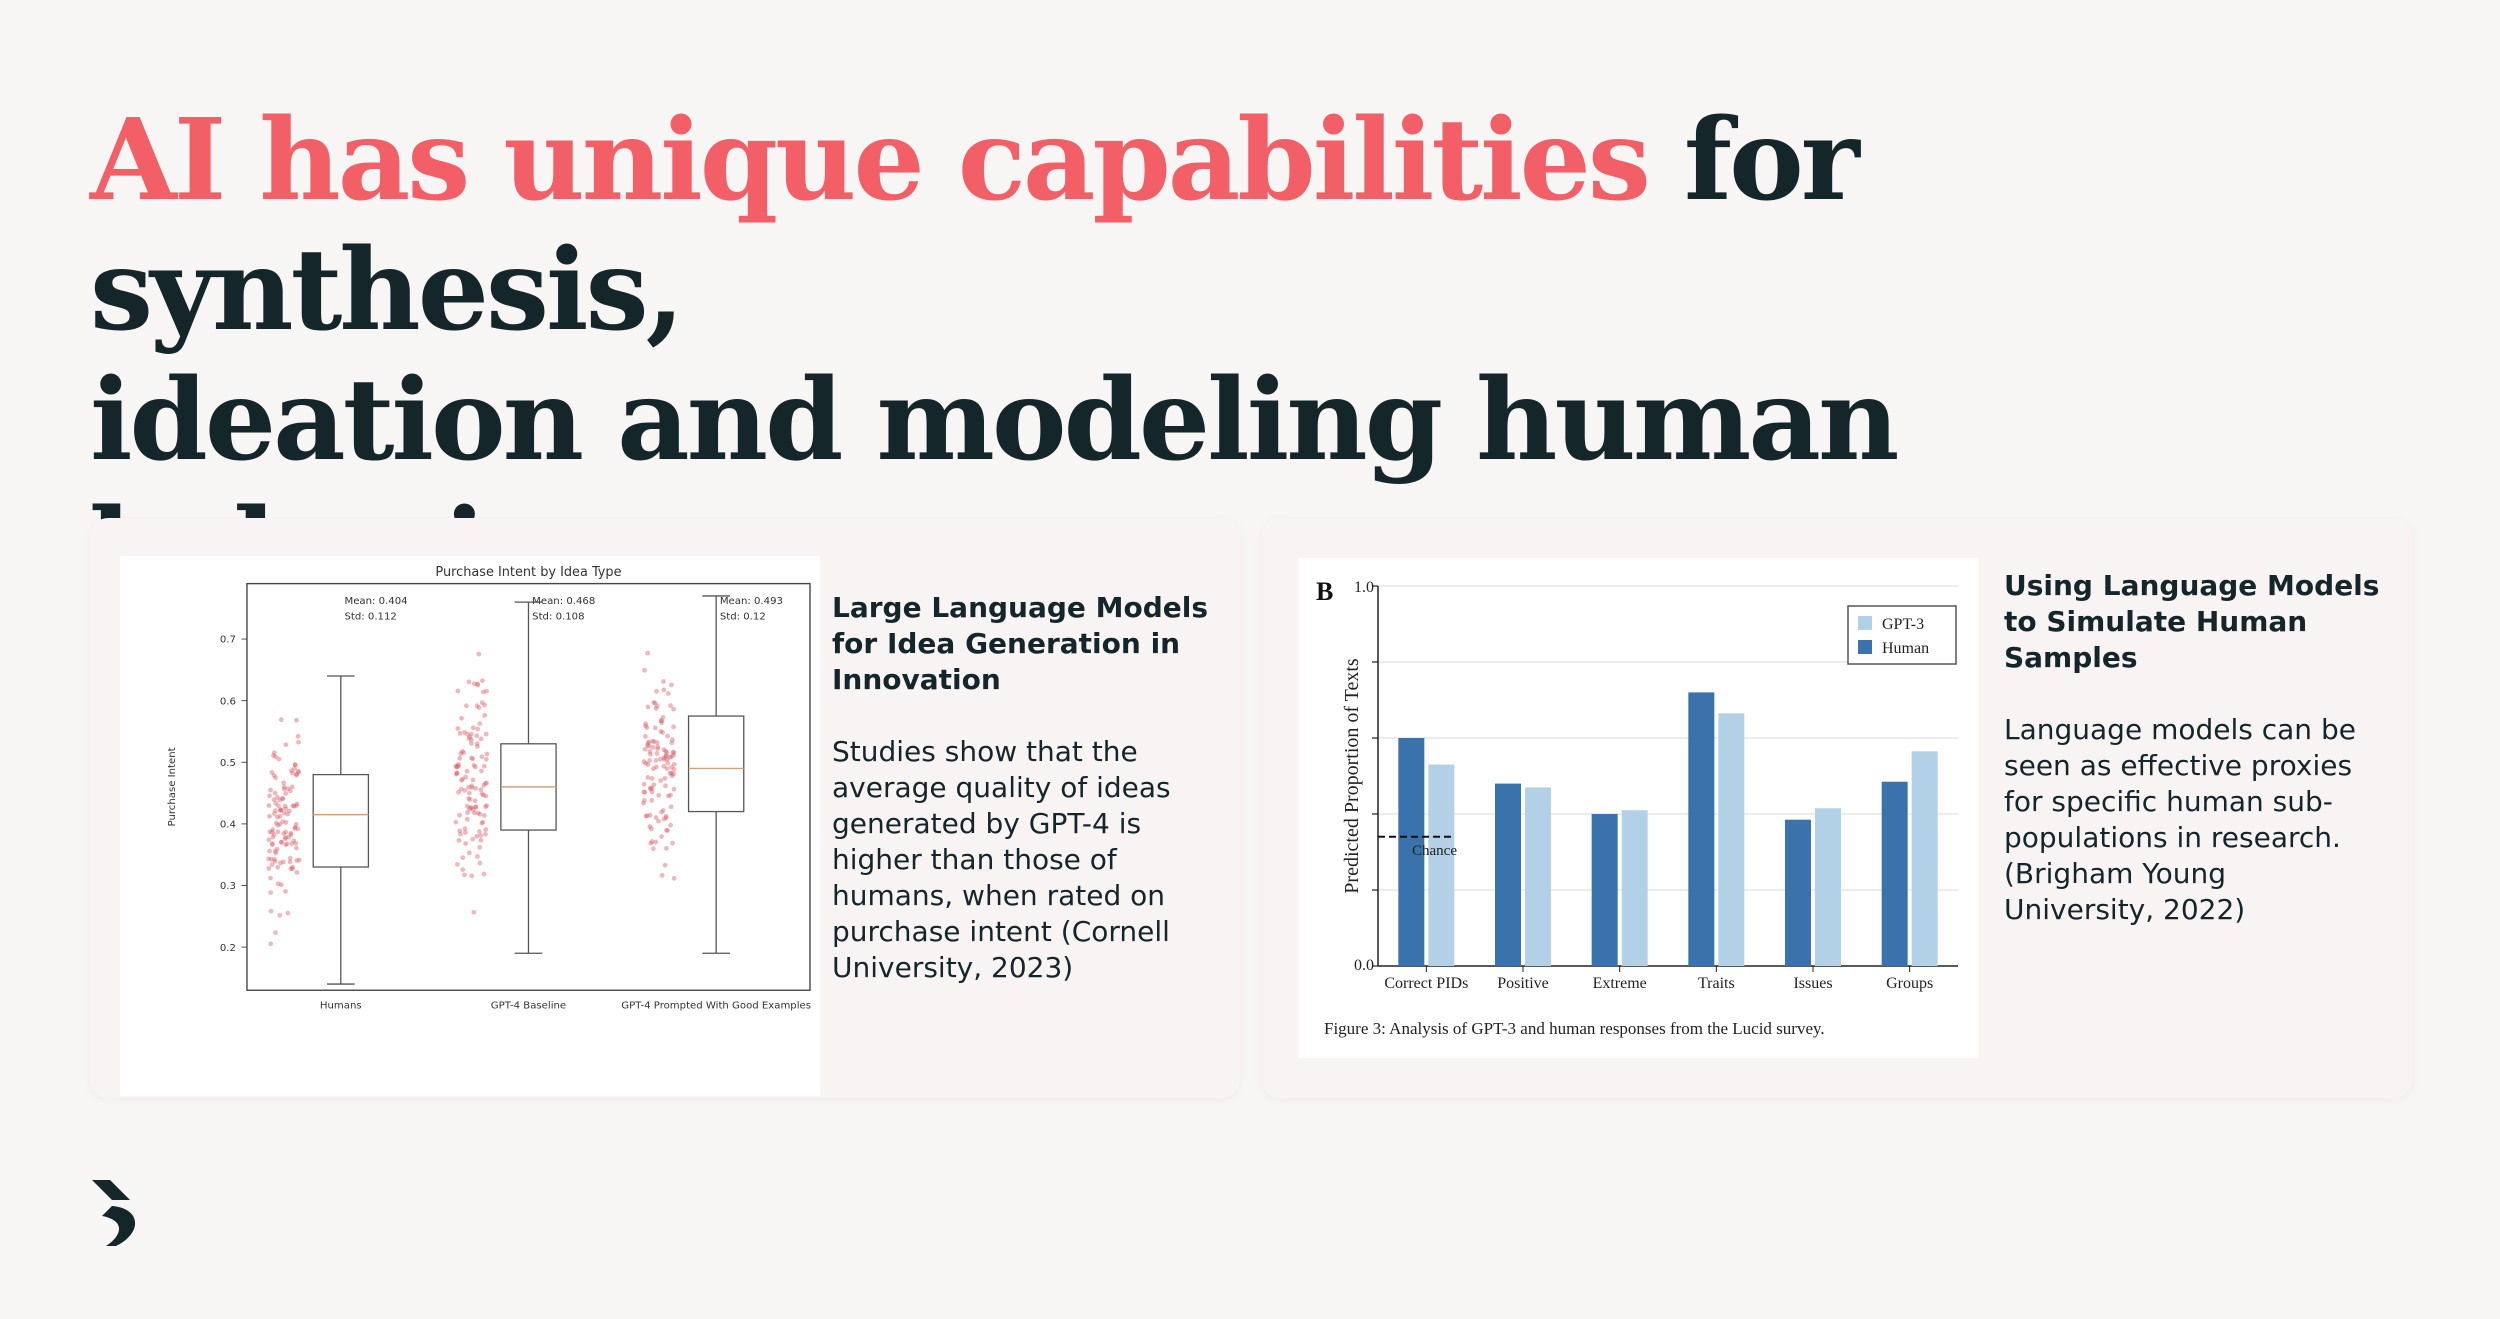 Image resolution: width=2500 pixels, height=1319 pixels. Describe the element at coordinates (172, 786) in the screenshot. I see `boxplot-y-axis-label: Purchase Intent` at that location.